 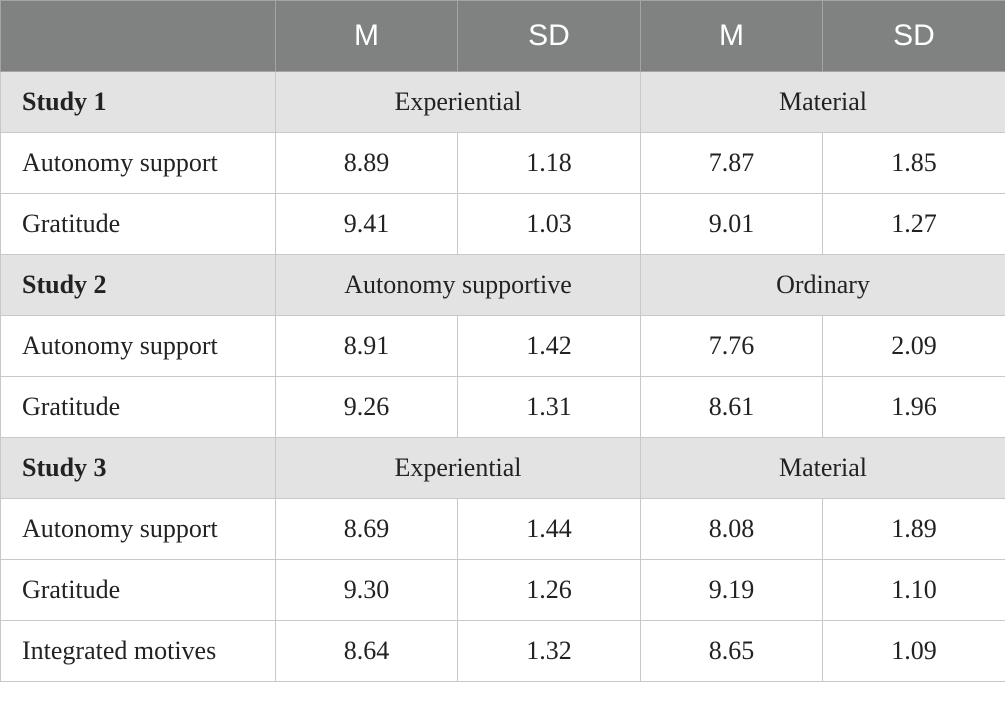 I want to click on table-row: Autonomy support 8.69 1.44 8.08 1.89, so click(x=502, y=529).